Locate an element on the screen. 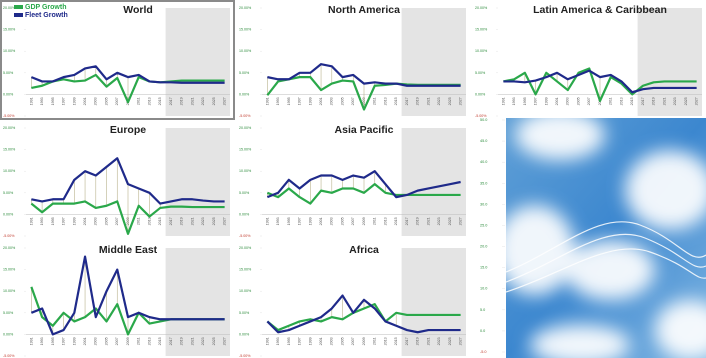 This screenshot has height=358, width=706. chart-title: Latin America & Caribbean is located at coordinates (600, 10).